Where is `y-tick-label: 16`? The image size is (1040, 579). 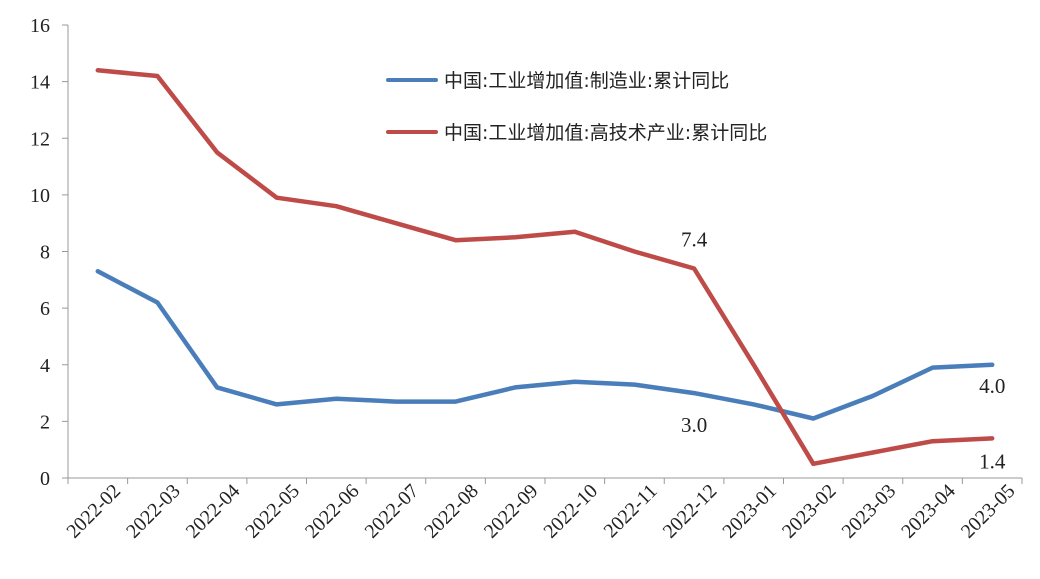
y-tick-label: 16 is located at coordinates (40, 26).